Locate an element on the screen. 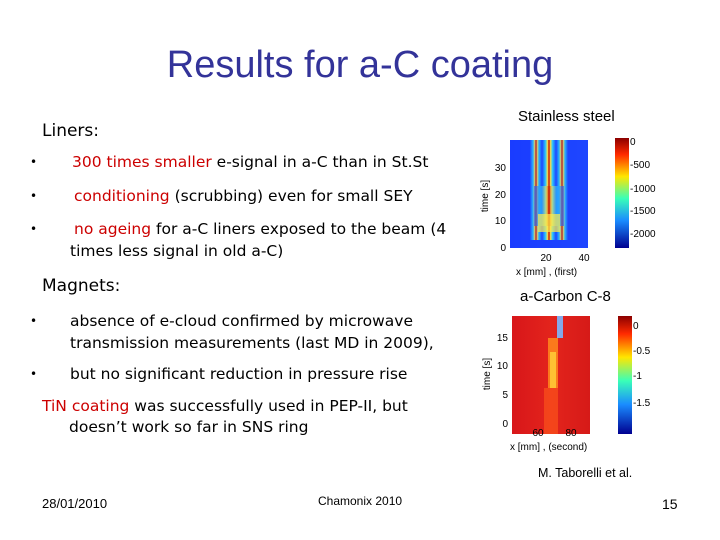 This screenshot has width=720, height=540. colorbar-tick: -500 is located at coordinates (640, 165).